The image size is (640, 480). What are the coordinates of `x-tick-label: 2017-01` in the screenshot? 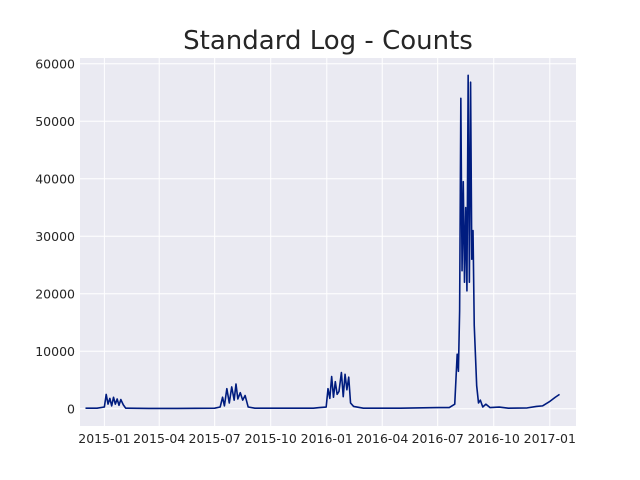 It's located at (550, 438).